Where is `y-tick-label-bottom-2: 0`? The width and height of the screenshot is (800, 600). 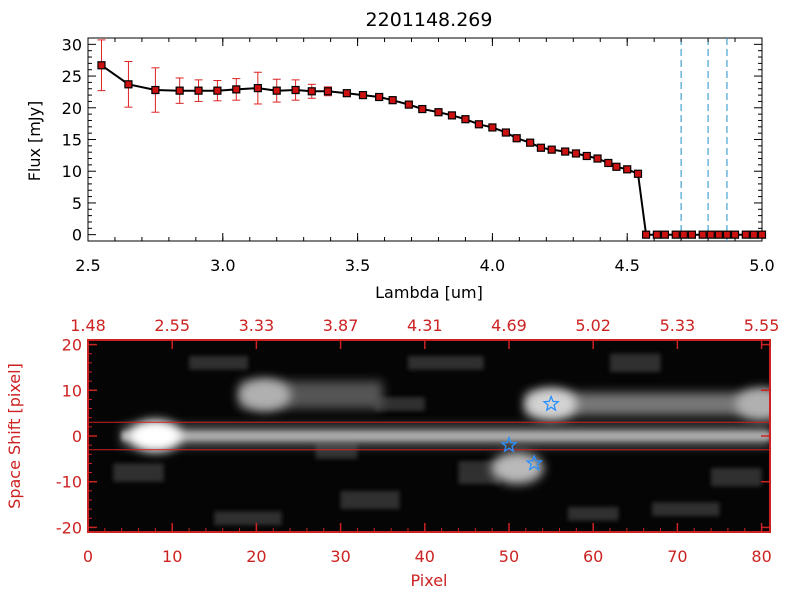 y-tick-label-bottom-2: 0 is located at coordinates (77, 436).